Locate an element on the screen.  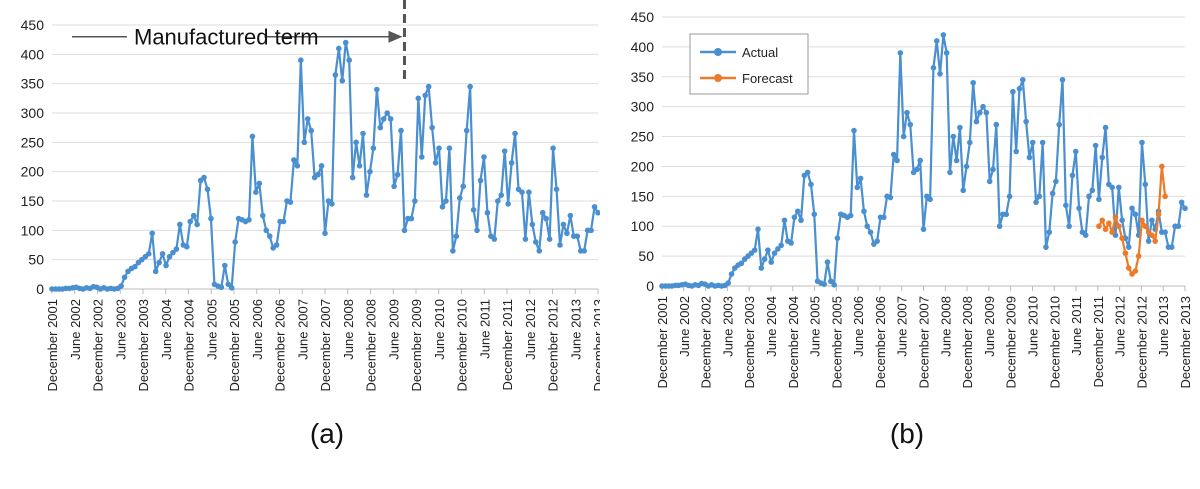
x-tick-label: June 2007 is located at coordinates (902, 326).